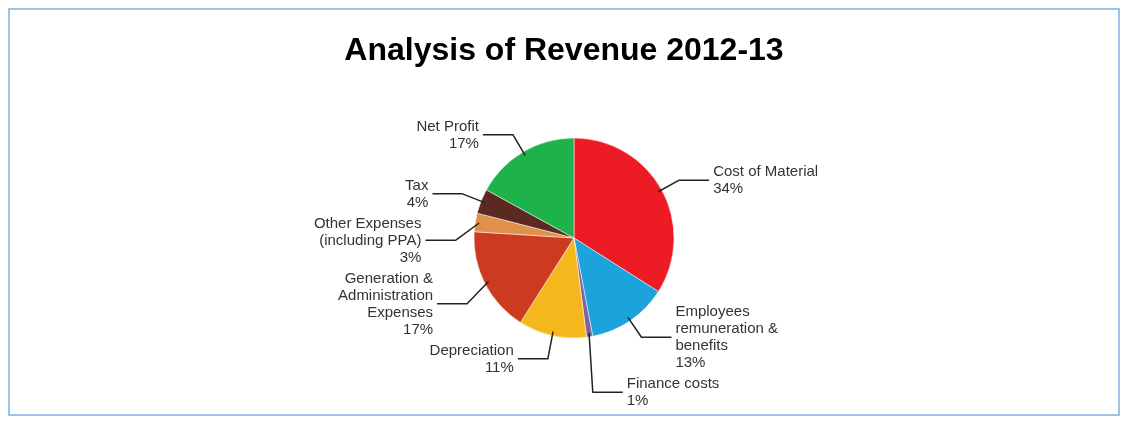 Image resolution: width=1126 pixels, height=422 pixels. Describe the element at coordinates (386, 294) in the screenshot. I see `slice-label: Generation & Administration Expenses` at that location.